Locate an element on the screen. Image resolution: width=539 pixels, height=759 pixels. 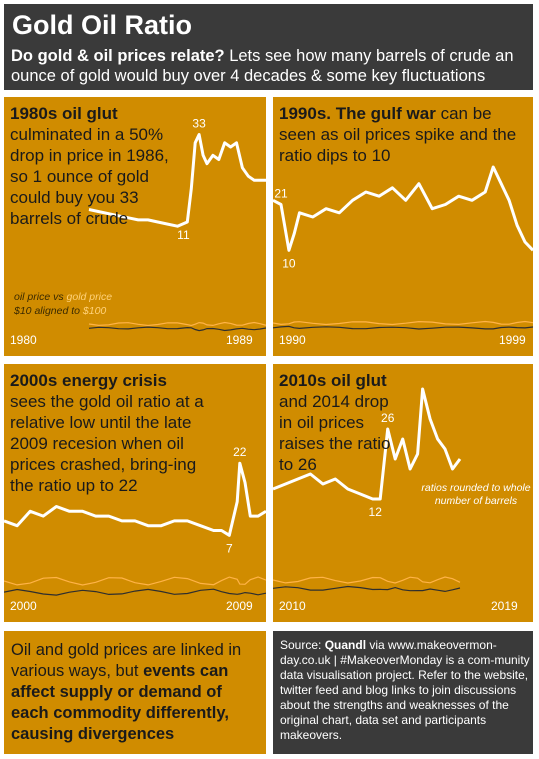
legend-oil: oil price is located at coordinates (32, 297).